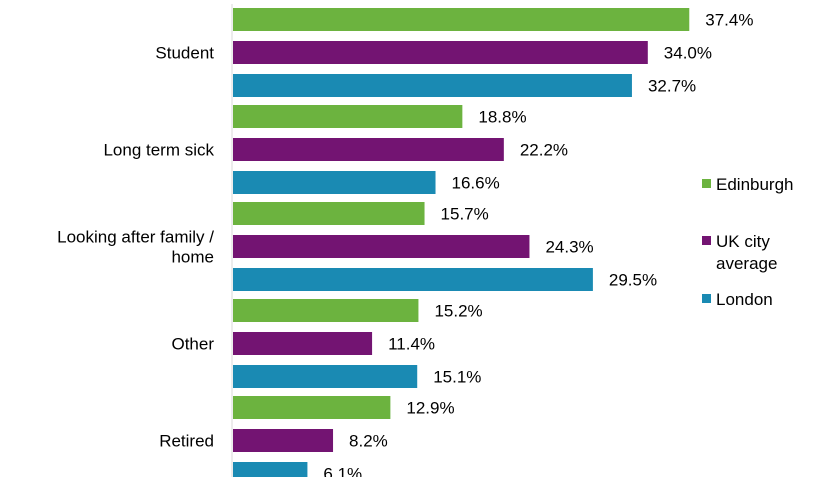 The width and height of the screenshot is (827, 477). I want to click on data-label: 15.7%, so click(465, 214).